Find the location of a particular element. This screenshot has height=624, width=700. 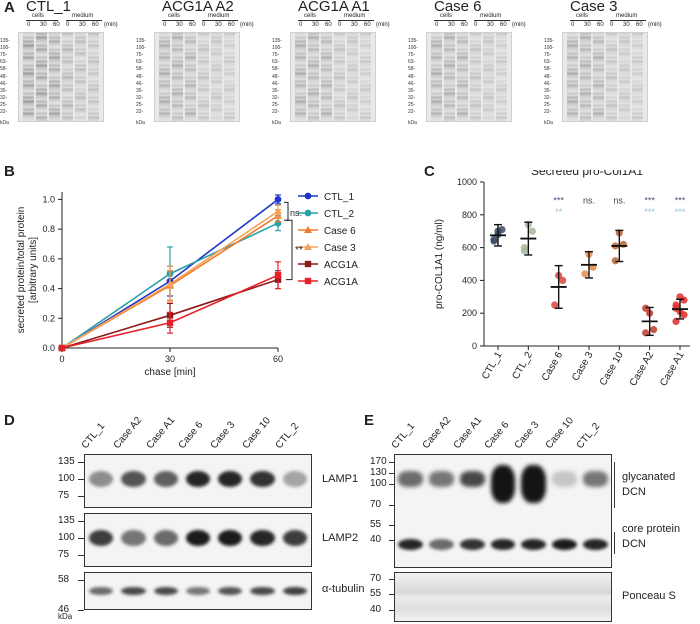

mw-marker: 35- is located at coordinates (412, 90).